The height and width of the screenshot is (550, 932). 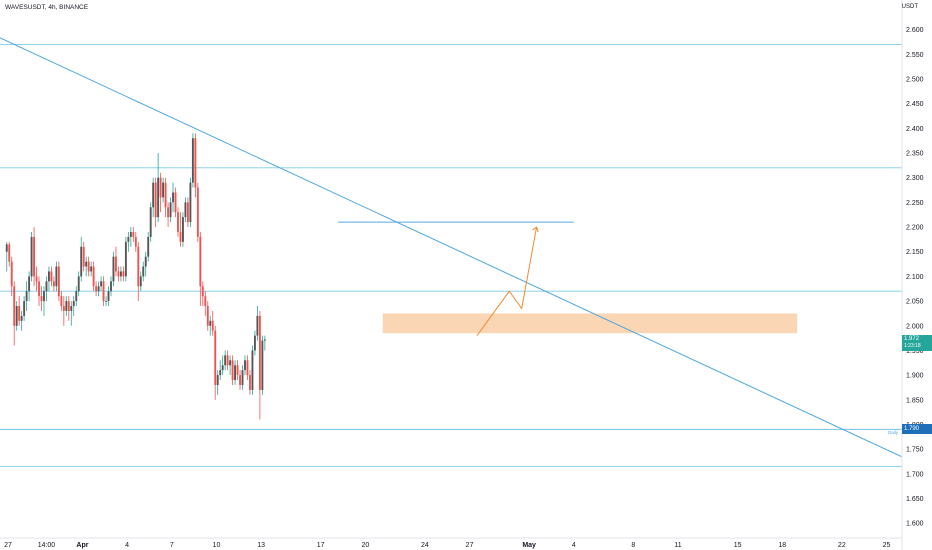 What do you see at coordinates (915, 228) in the screenshot?
I see `price-tick-label: 2.200` at bounding box center [915, 228].